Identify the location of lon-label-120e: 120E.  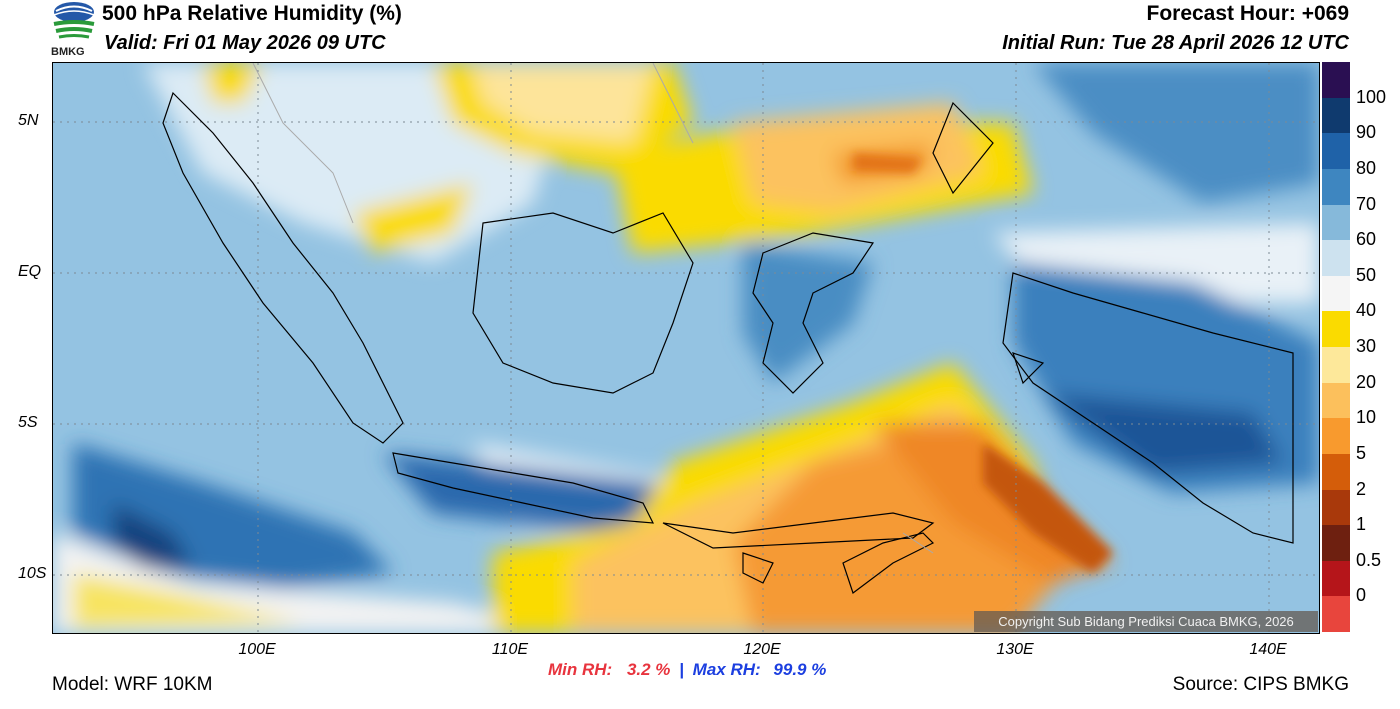
(762, 649).